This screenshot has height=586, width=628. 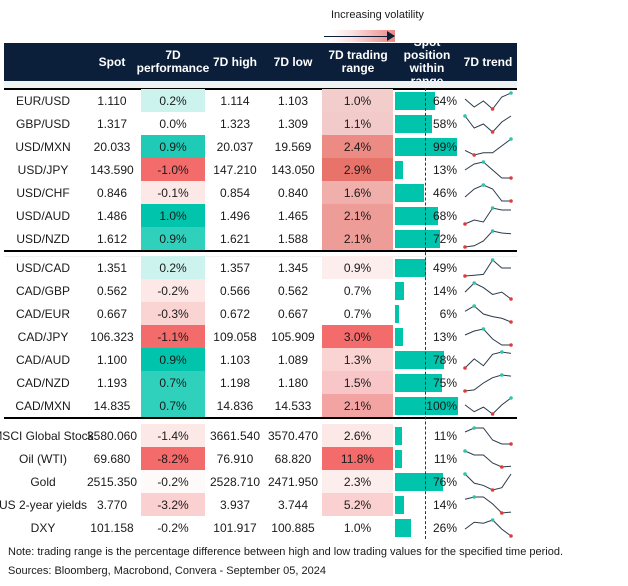 I want to click on performance-cell: 1.0%, so click(x=173, y=215).